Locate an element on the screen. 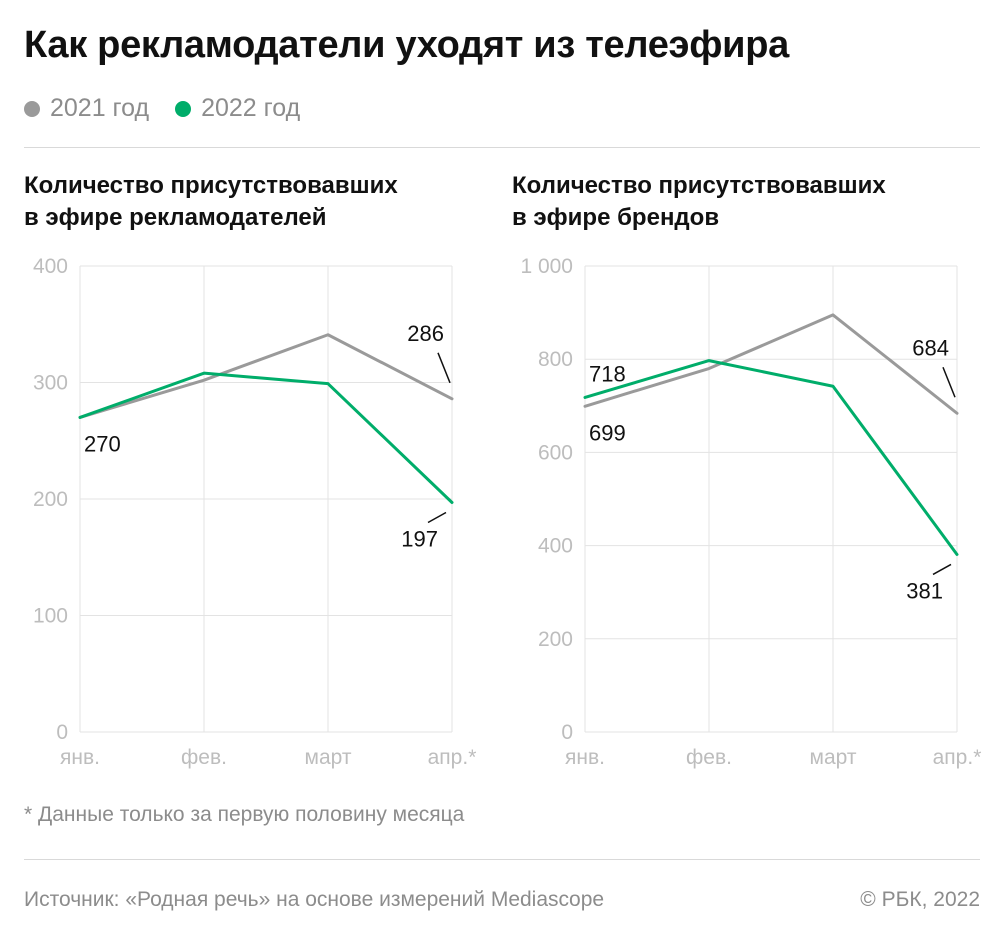 Image resolution: width=1005 pixels, height=941 pixels. advertisers-y-tick-label-4: 0 is located at coordinates (62, 732).